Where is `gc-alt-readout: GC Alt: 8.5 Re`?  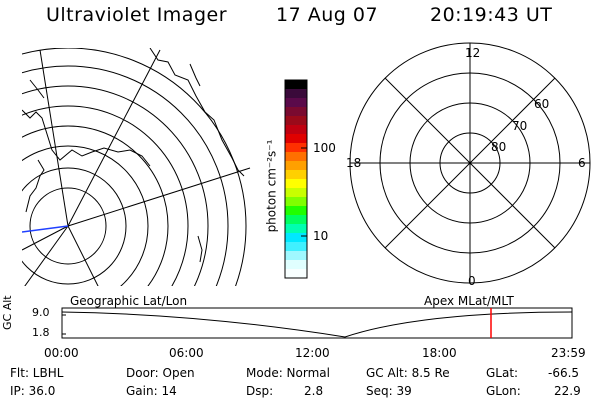 gc-alt-readout: GC Alt: 8.5 Re is located at coordinates (408, 373).